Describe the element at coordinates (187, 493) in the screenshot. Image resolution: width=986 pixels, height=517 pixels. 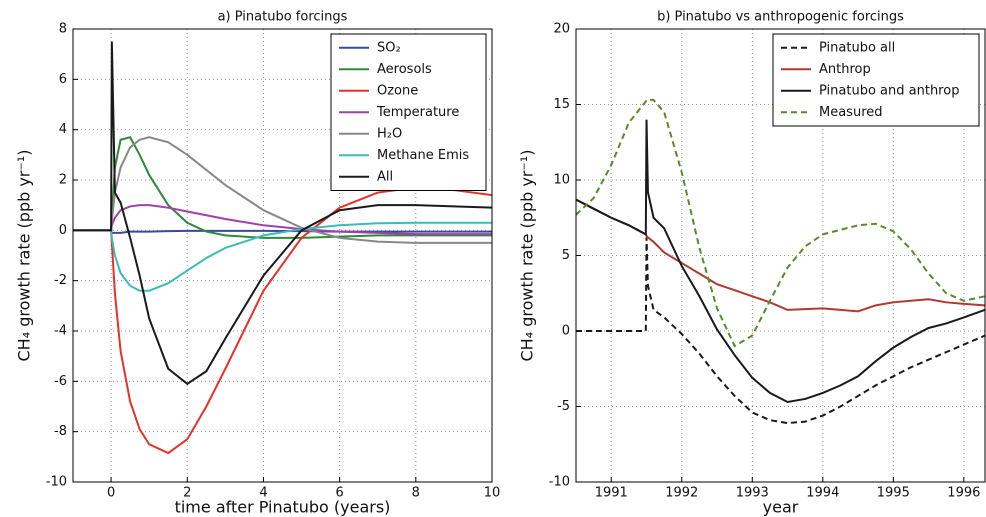
I see `x-tick-label: 2` at that location.